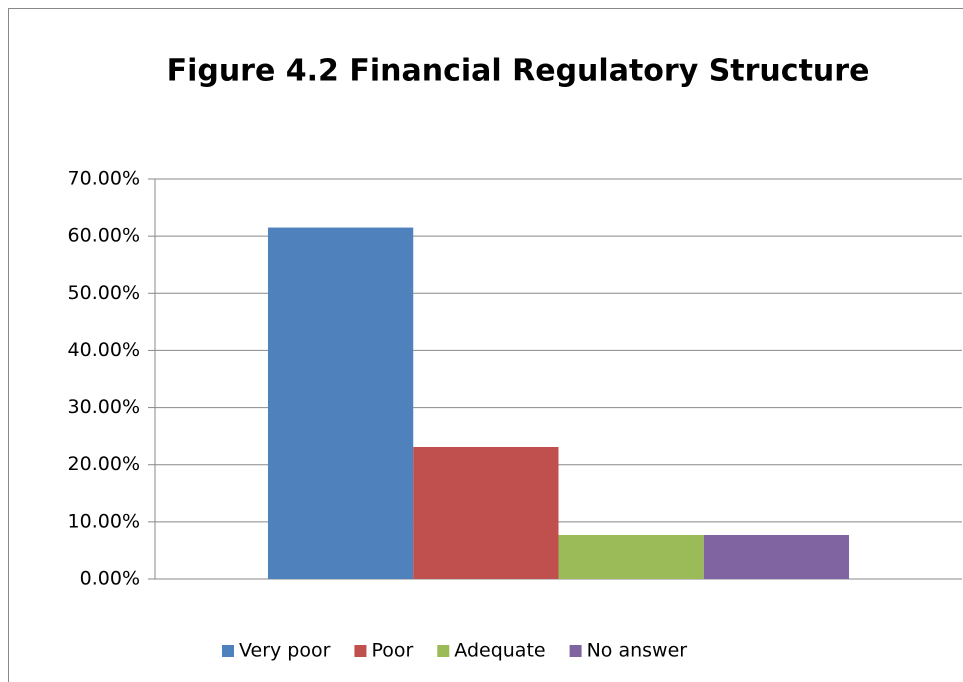 The width and height of the screenshot is (963, 682). I want to click on y-tick-label: 20.00%, so click(104, 464).